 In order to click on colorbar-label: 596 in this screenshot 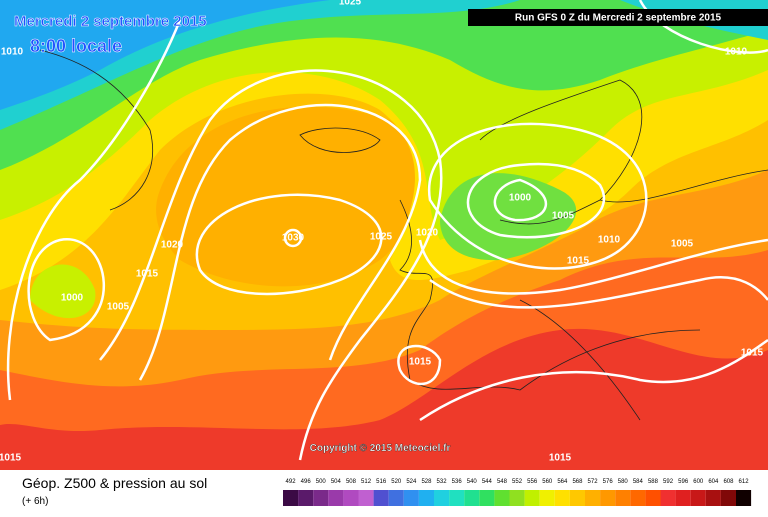, I will do `click(683, 482)`.